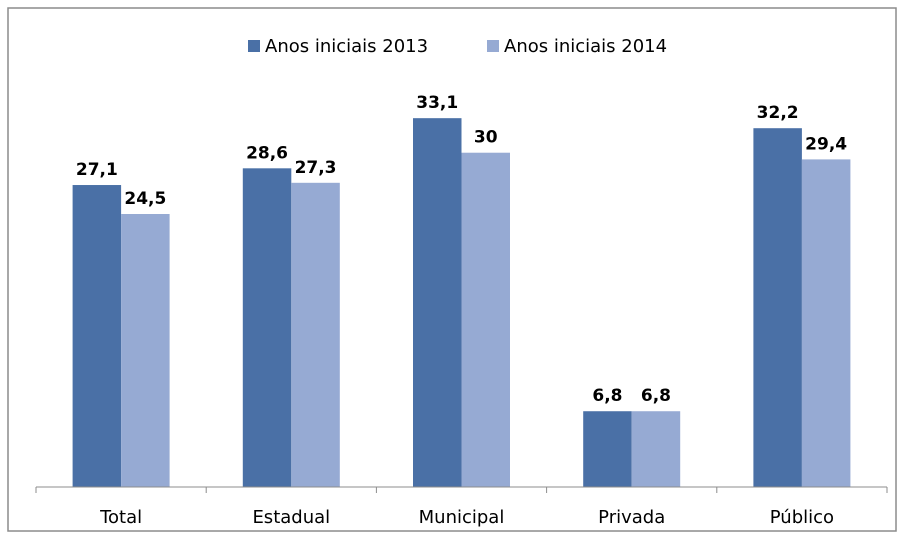  What do you see at coordinates (316, 168) in the screenshot?
I see `value-label: 27,3` at bounding box center [316, 168].